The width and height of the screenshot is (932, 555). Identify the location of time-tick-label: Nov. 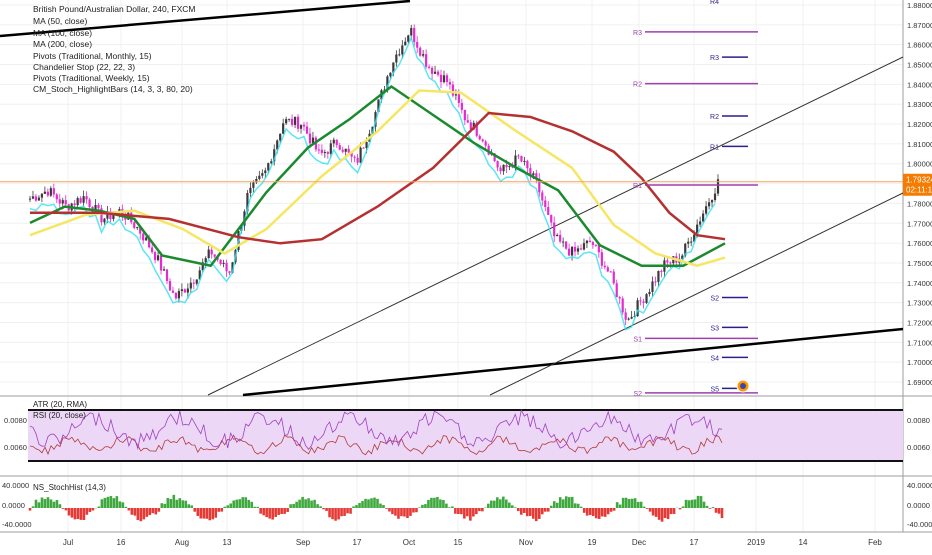
(526, 542).